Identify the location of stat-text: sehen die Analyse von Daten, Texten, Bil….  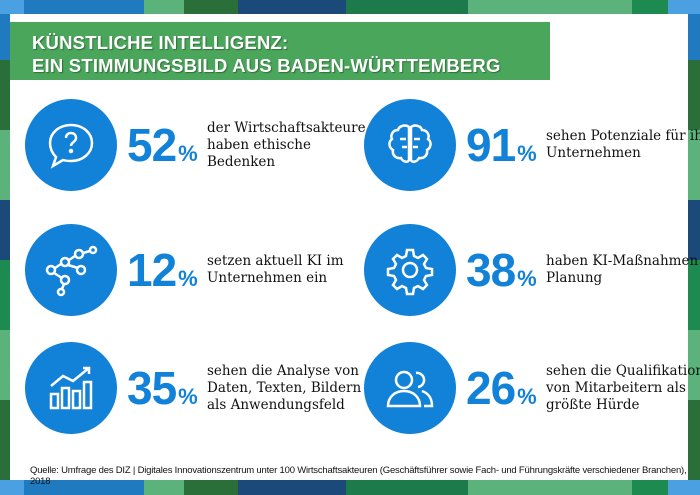
(284, 387).